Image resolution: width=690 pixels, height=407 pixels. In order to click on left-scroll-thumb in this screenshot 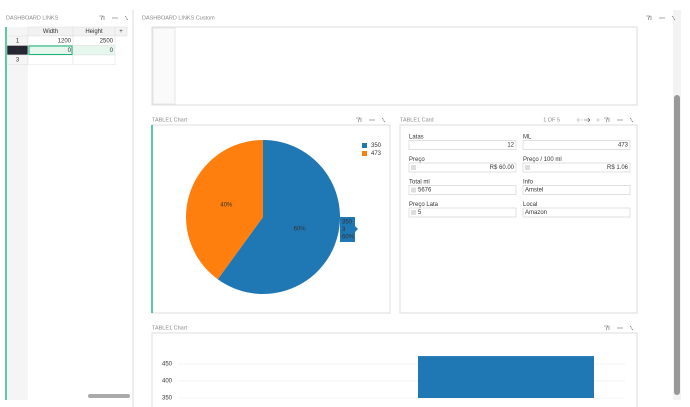, I will do `click(109, 396)`.